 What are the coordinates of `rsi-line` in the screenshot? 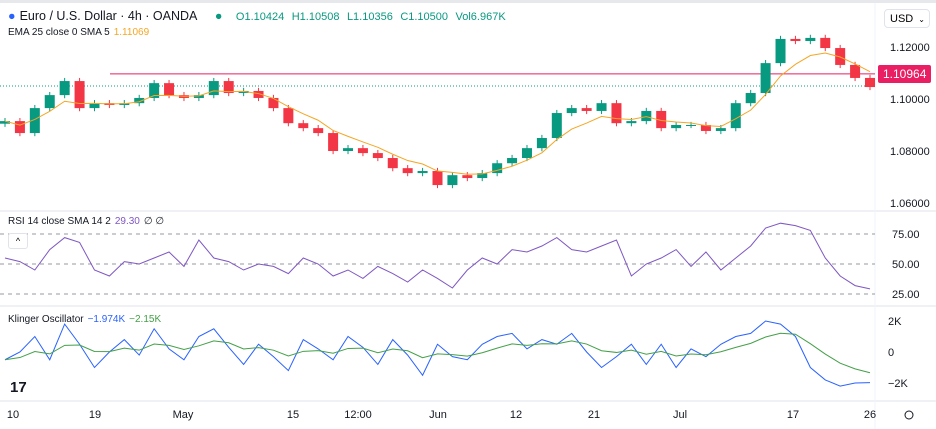 It's located at (437, 256).